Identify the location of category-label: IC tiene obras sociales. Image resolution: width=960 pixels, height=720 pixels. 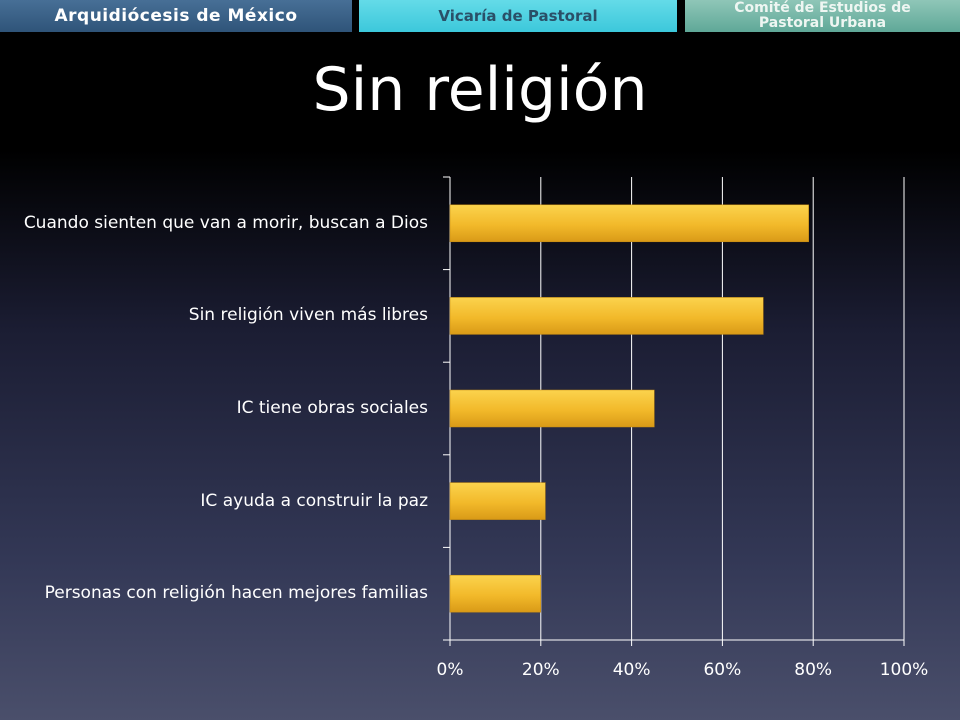
(332, 408).